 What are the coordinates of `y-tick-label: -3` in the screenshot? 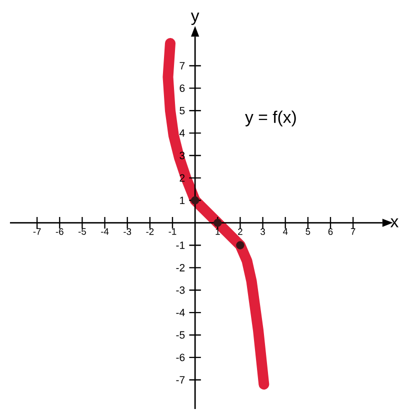 It's located at (180, 290).